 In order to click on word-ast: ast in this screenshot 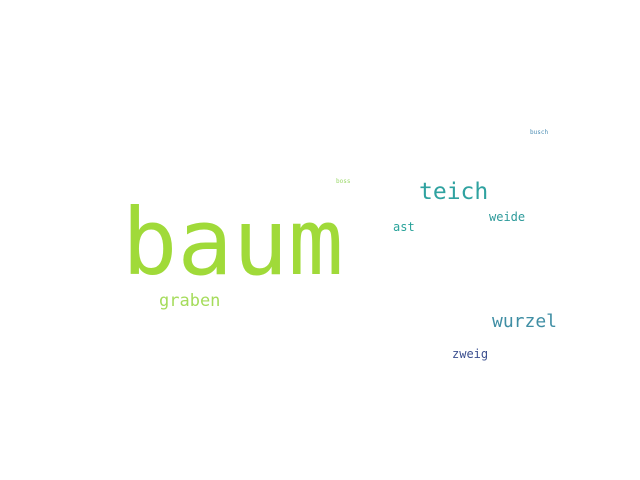, I will do `click(404, 227)`.